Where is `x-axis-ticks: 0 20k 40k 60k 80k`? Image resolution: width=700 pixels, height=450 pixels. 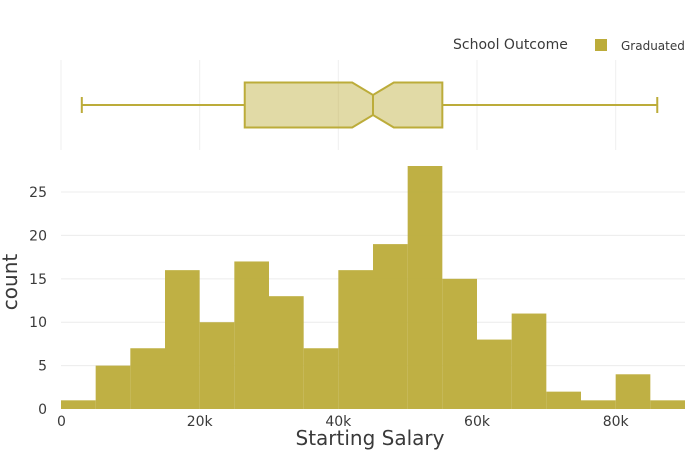
x-axis-ticks: 0 20k 40k 60k 80k is located at coordinates (343, 422).